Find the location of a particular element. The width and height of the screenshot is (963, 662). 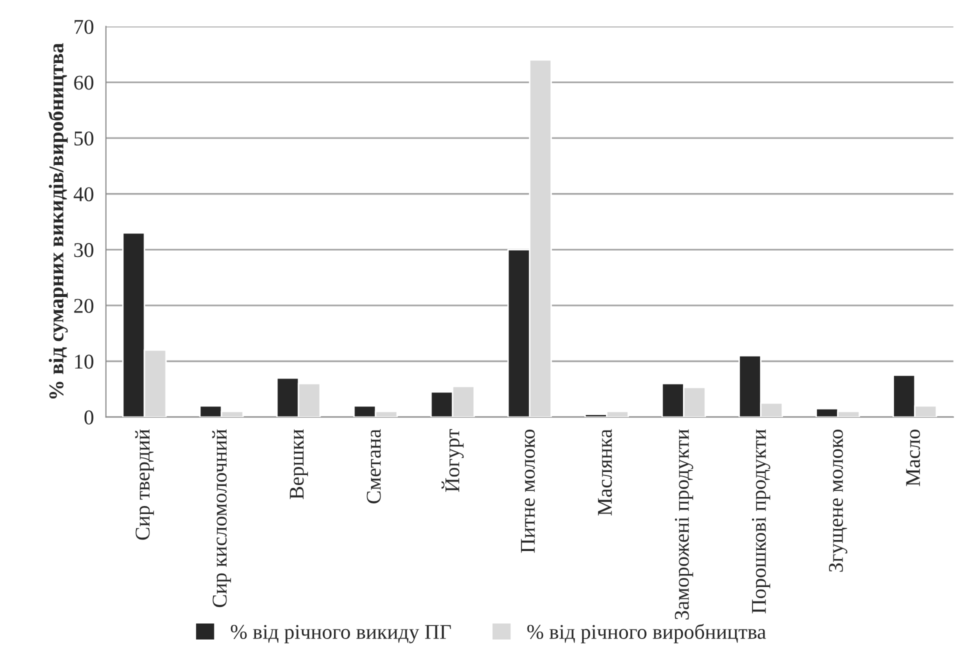

y-tick-label: 60 is located at coordinates (84, 83).